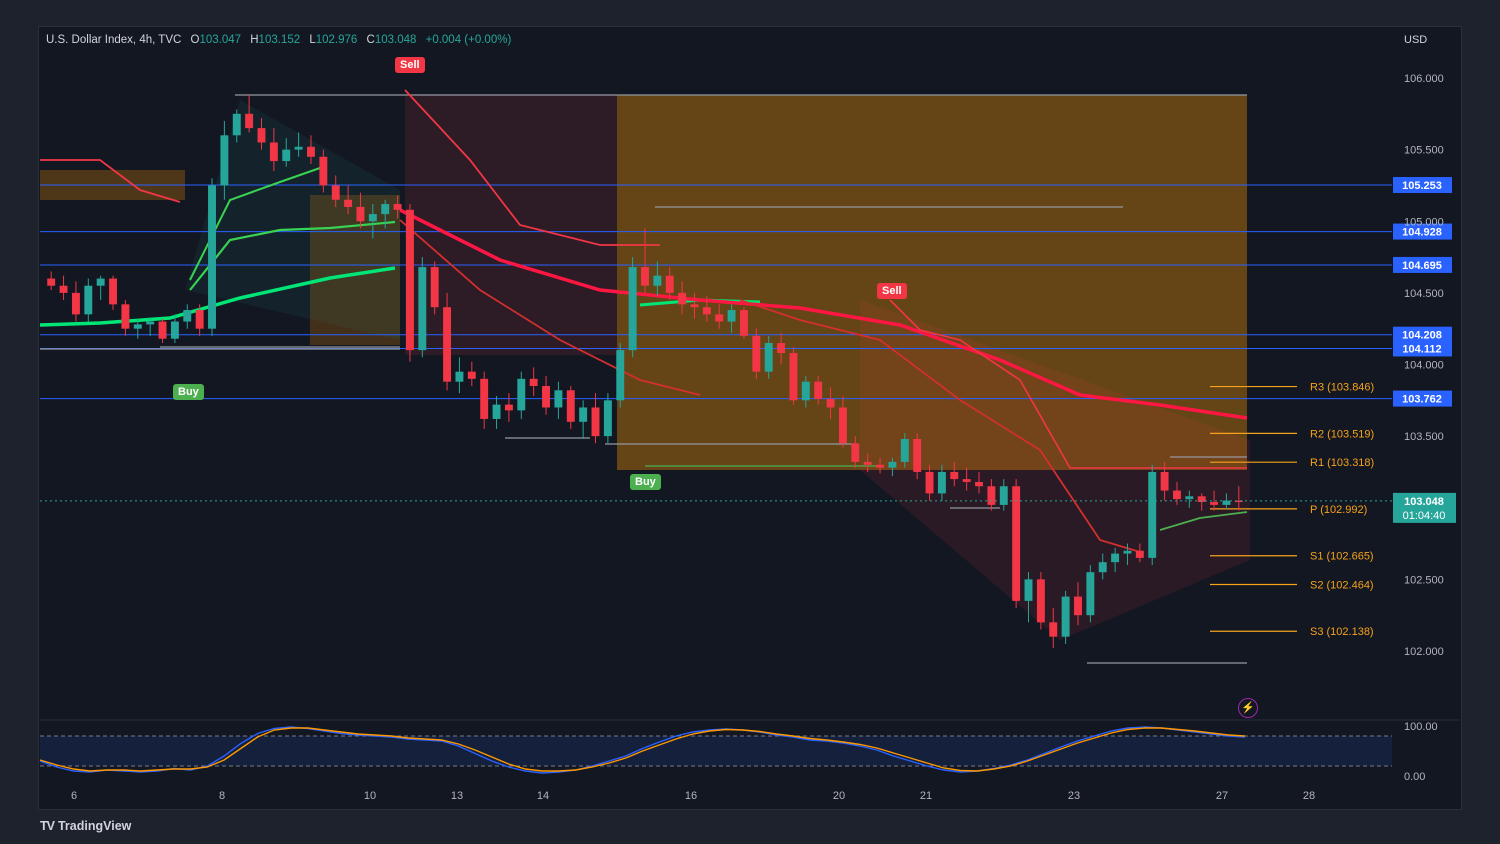  What do you see at coordinates (370, 40) in the screenshot?
I see `close-label: C` at bounding box center [370, 40].